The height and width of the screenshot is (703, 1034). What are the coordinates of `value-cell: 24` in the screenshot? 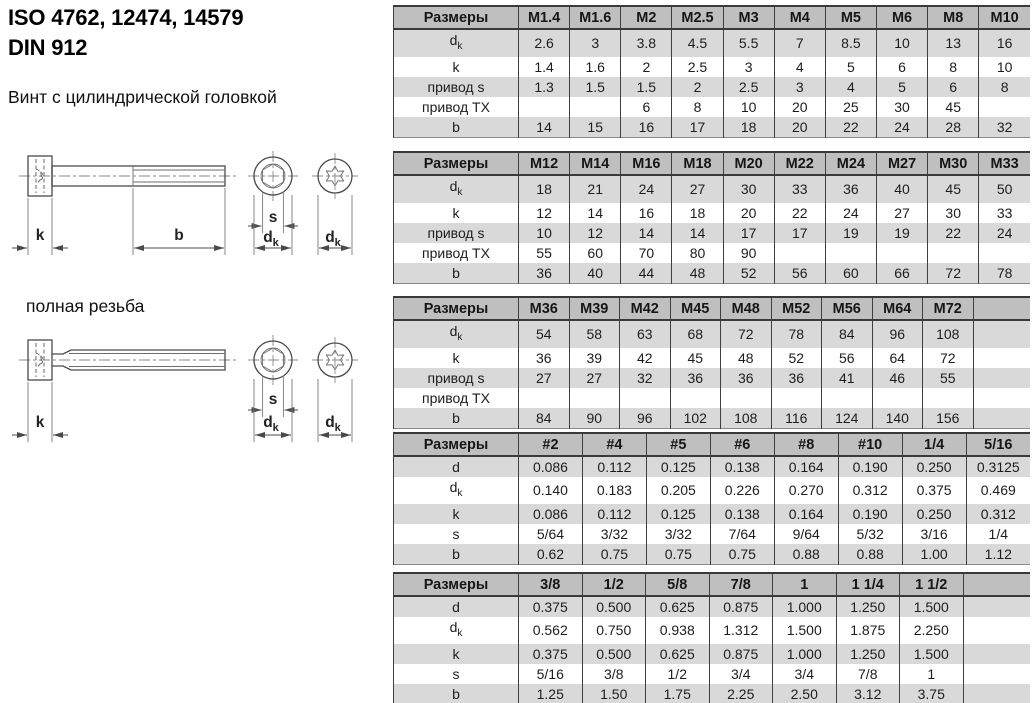 It's located at (850, 212).